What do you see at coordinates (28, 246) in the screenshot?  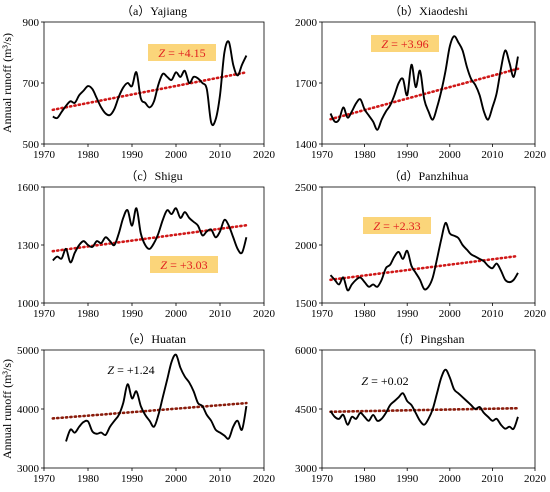 I see `y-tick-label: 1300` at bounding box center [28, 246].